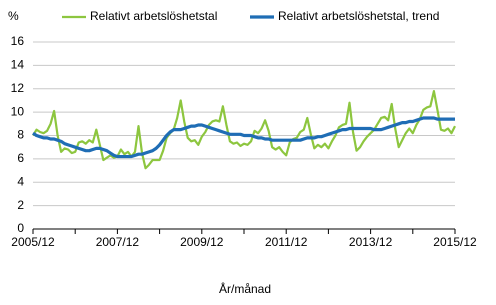 The height and width of the screenshot is (305, 496). I want to click on x-tick-label: 2009/12, so click(202, 242).